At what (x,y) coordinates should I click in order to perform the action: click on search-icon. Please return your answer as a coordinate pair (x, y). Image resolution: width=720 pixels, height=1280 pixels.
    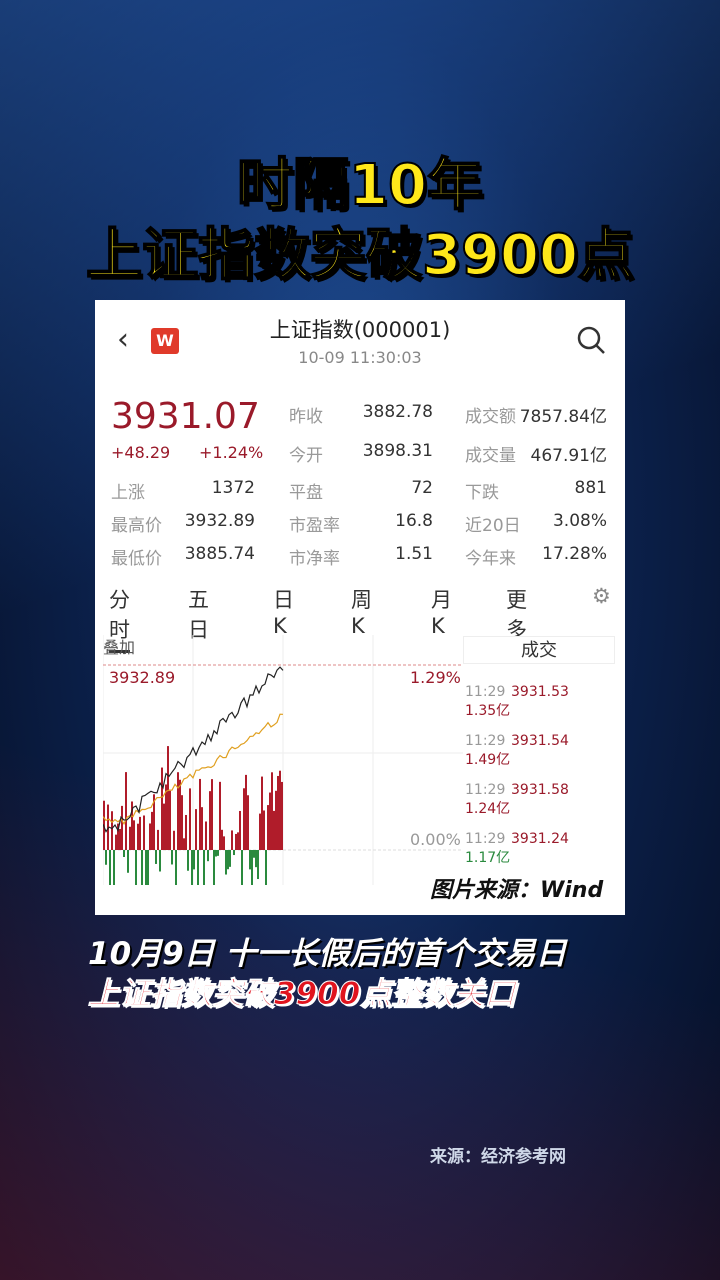
    Looking at the image, I should click on (591, 340).